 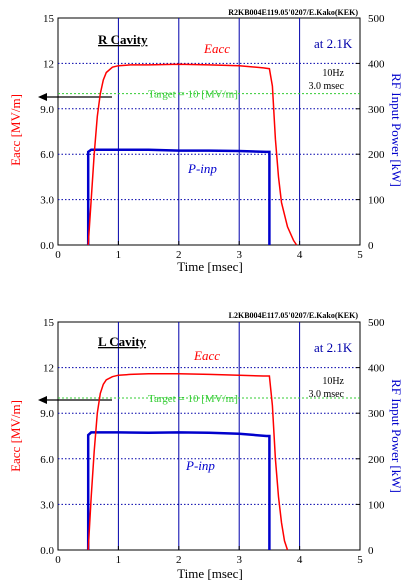 I want to click on id-label: L2KB004E117.05'0207/E.Kako(KEK), so click(x=294, y=315).